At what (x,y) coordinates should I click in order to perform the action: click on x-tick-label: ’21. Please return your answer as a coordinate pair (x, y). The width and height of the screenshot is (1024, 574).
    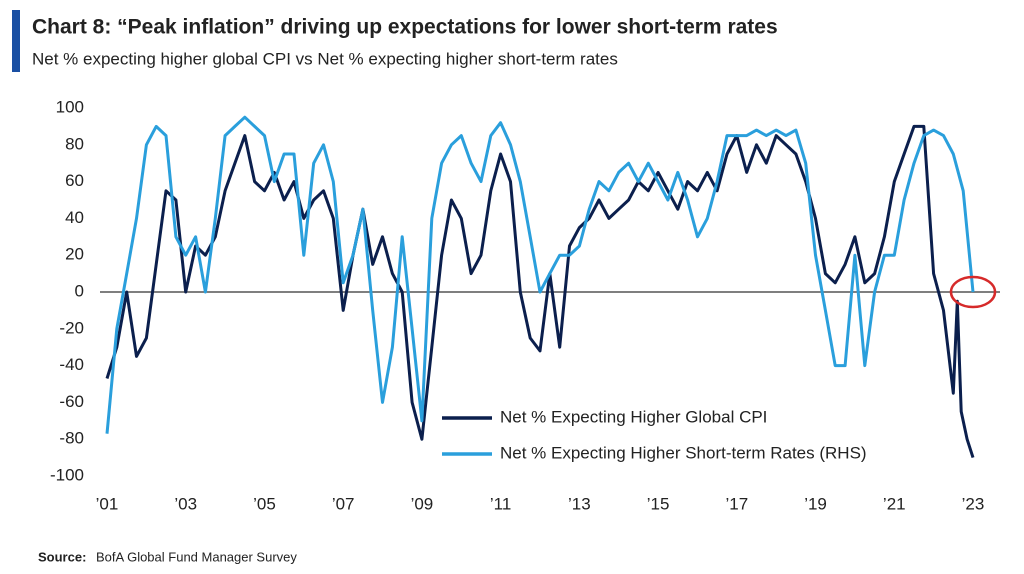
    Looking at the image, I should click on (894, 503).